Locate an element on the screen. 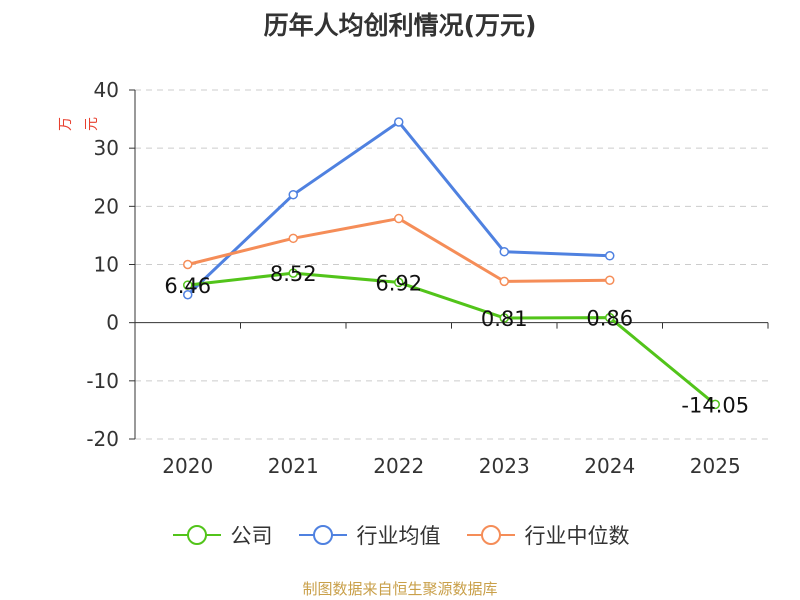  data-label: 0.81 is located at coordinates (504, 319).